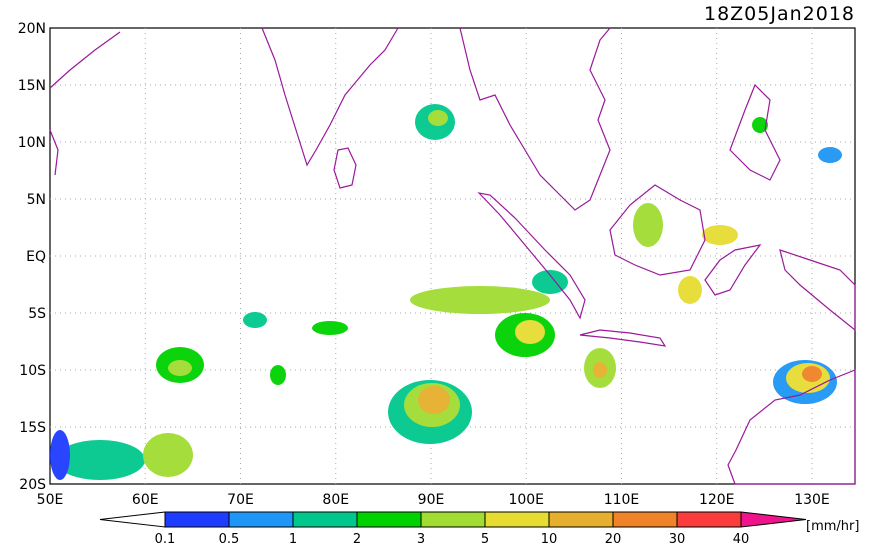 This screenshot has width=880, height=548. I want to click on colorbar-label: 2, so click(357, 538).